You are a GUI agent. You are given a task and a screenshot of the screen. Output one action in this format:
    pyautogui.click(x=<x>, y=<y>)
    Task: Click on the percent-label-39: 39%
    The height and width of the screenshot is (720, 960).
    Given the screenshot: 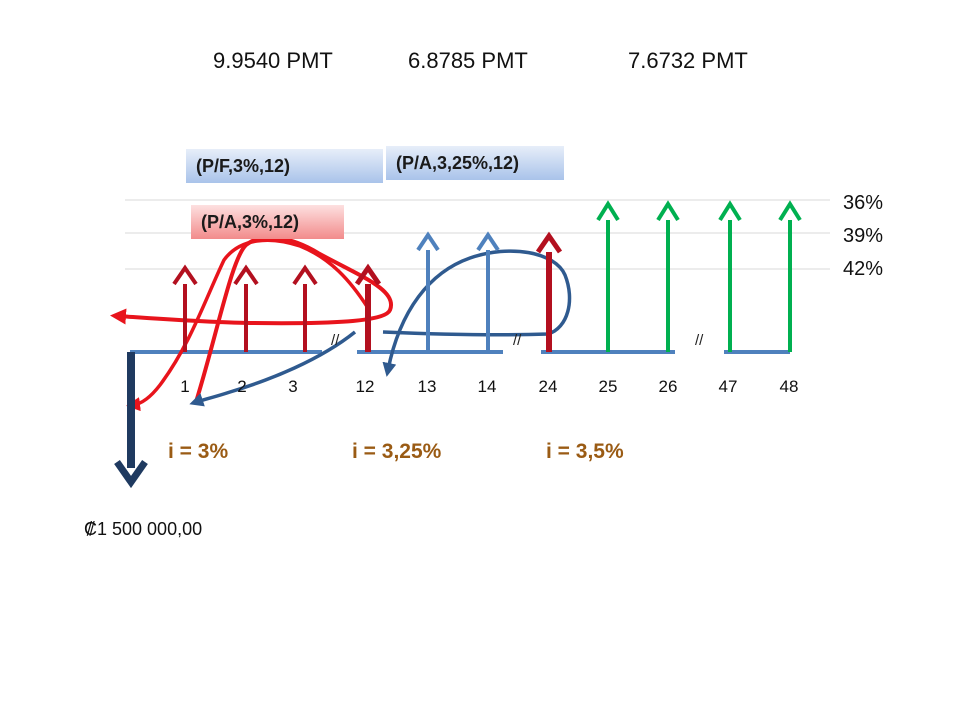 What is the action you would take?
    pyautogui.click(x=863, y=236)
    